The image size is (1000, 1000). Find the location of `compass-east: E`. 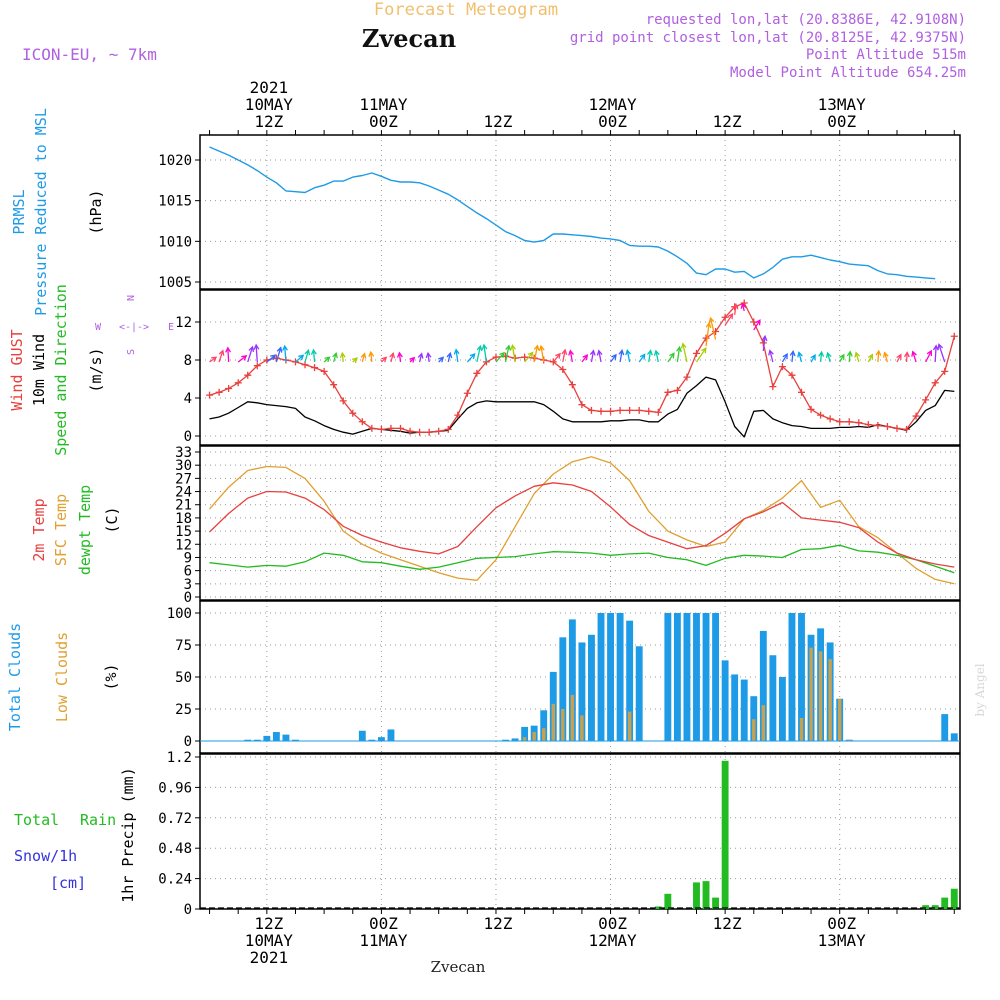

compass-east: E is located at coordinates (171, 327).